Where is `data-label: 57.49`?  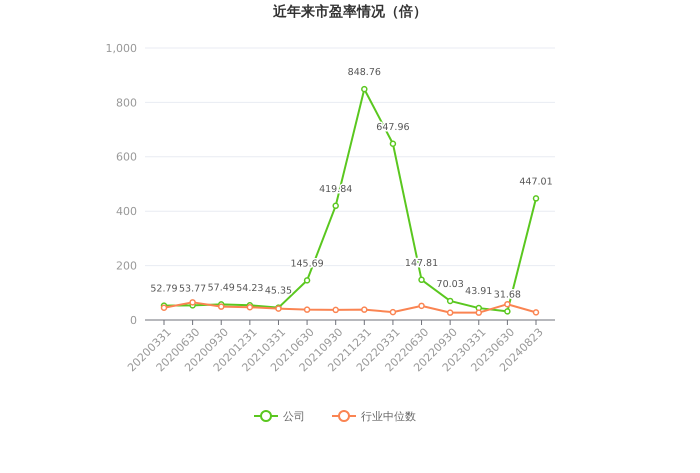
data-label: 57.49 is located at coordinates (221, 288).